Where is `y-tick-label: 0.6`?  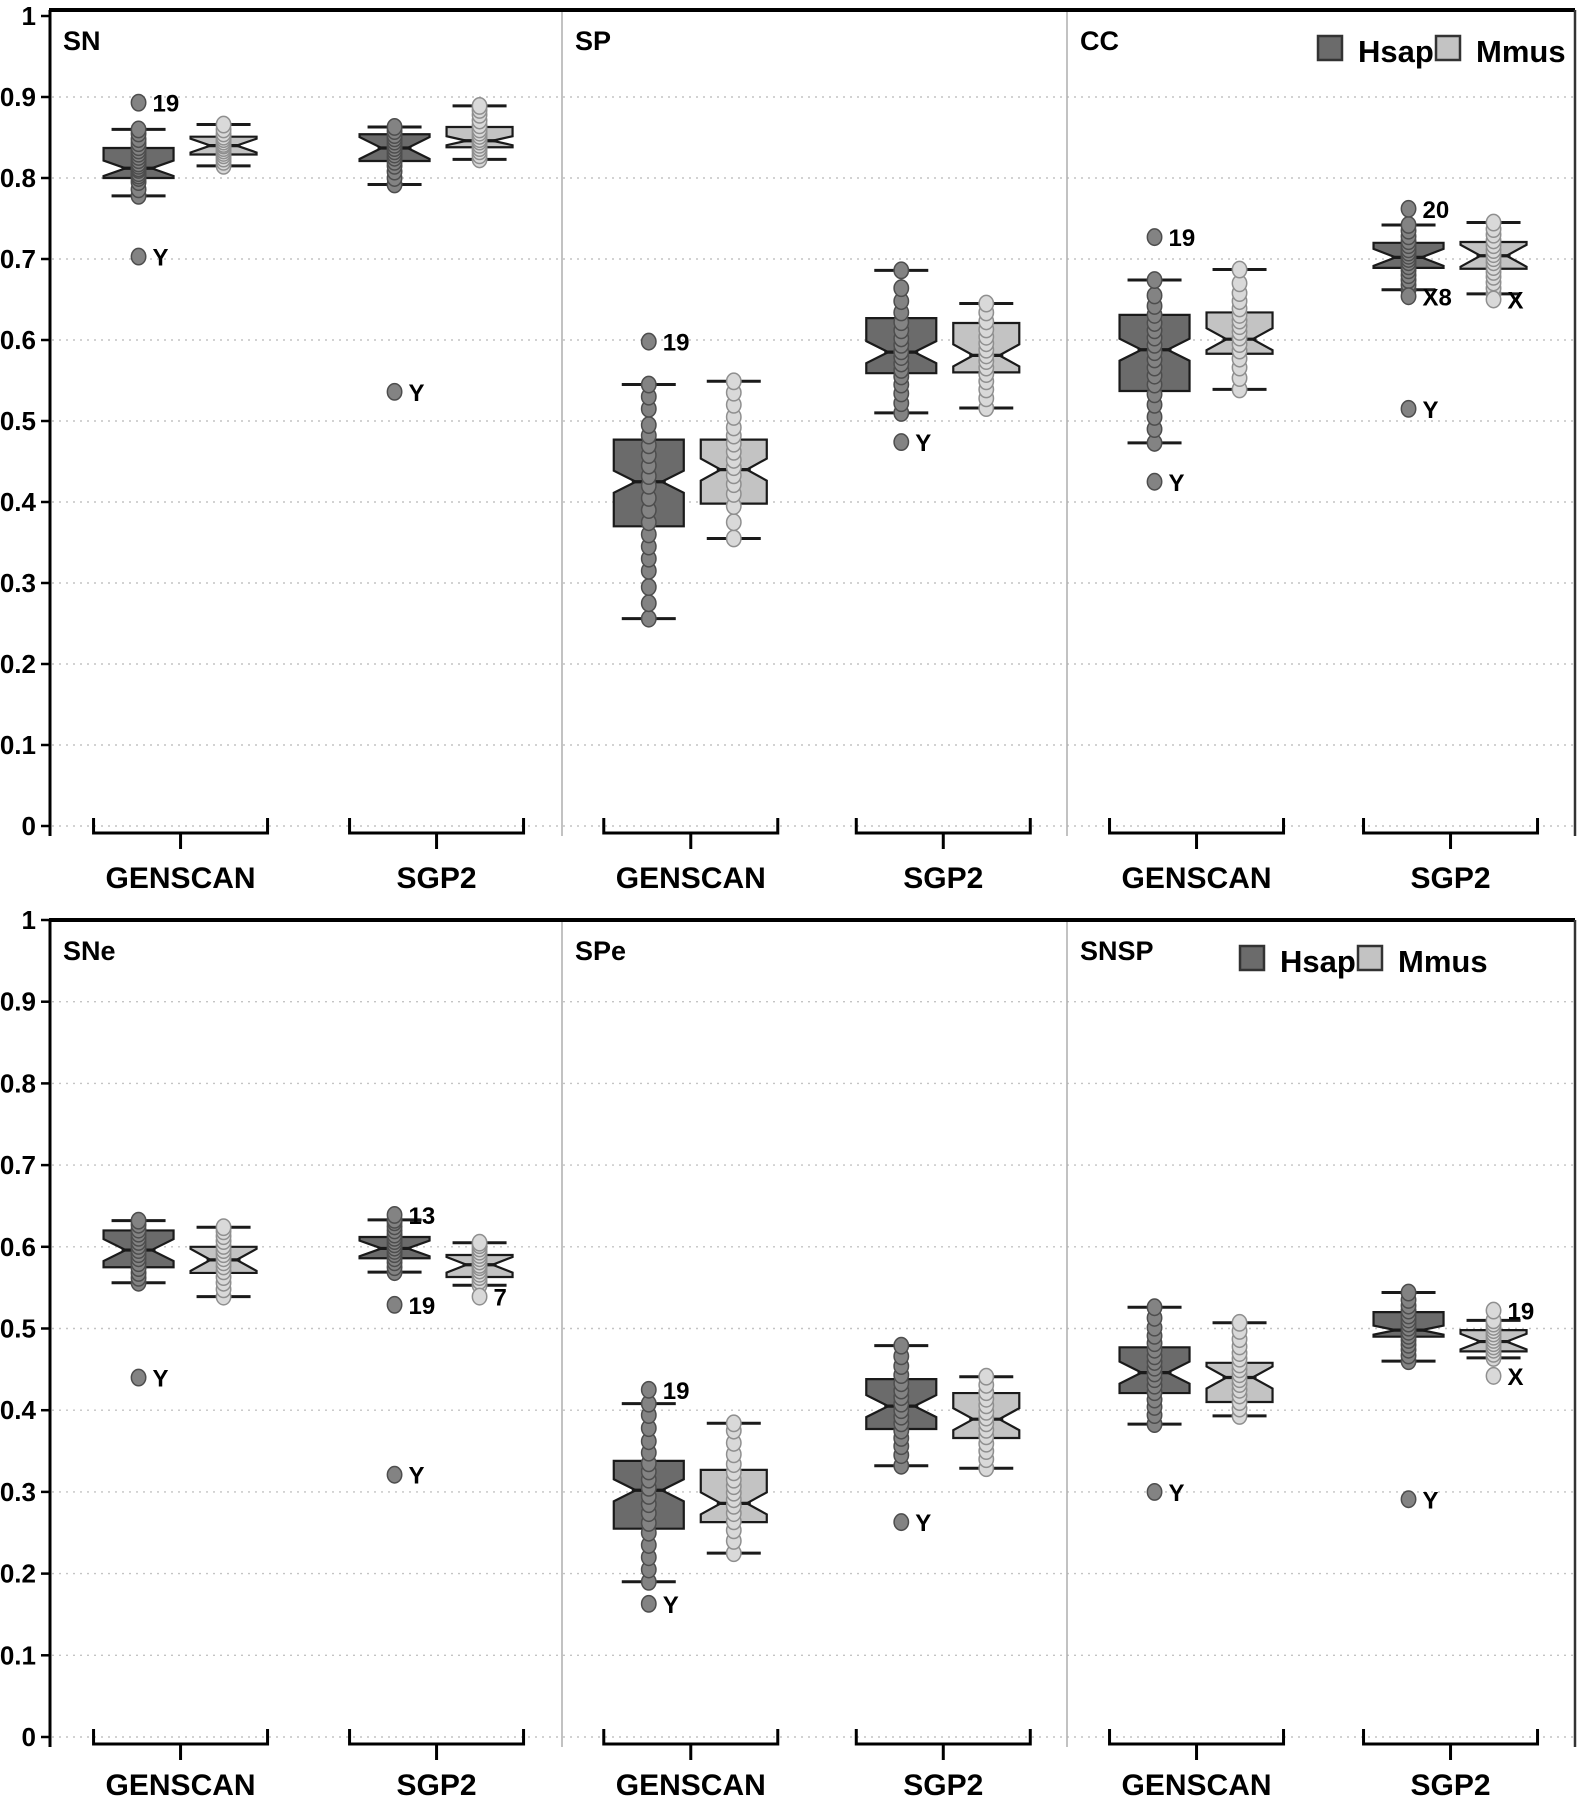 y-tick-label: 0.6 is located at coordinates (18, 340).